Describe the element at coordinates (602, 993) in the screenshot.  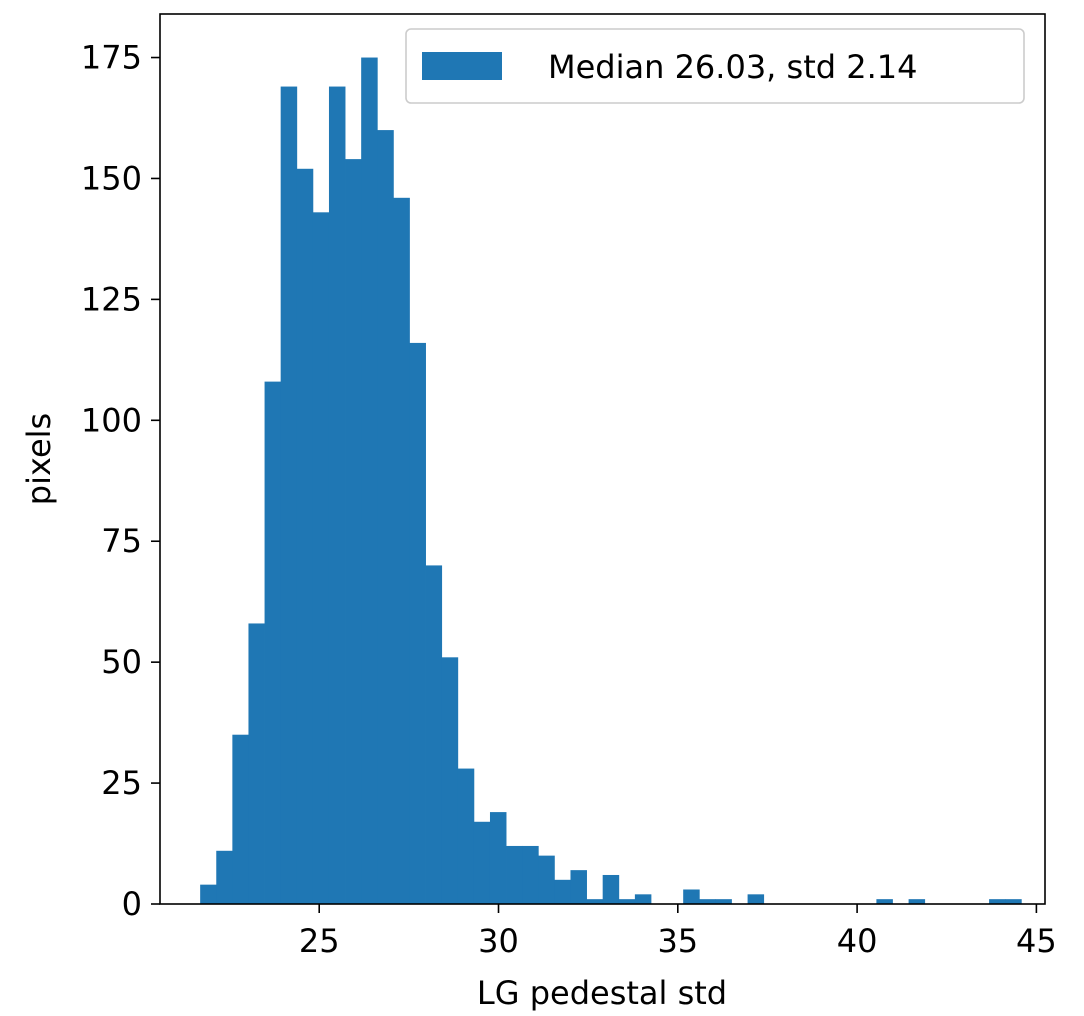
I see `x-axis-label: LG pedestal std` at that location.